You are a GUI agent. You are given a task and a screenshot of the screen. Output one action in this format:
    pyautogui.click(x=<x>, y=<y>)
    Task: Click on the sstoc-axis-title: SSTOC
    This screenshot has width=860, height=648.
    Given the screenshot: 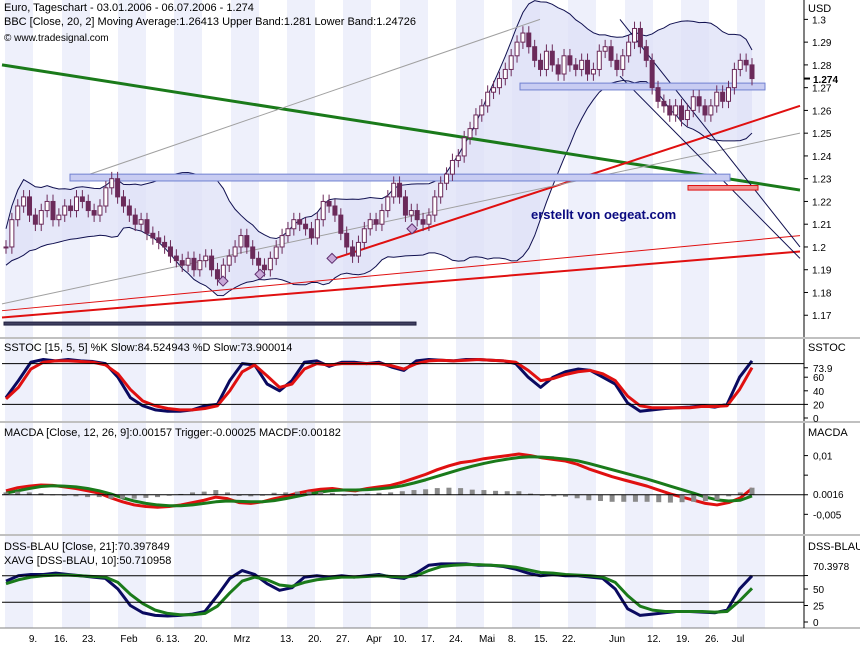 What is the action you would take?
    pyautogui.click(x=827, y=348)
    